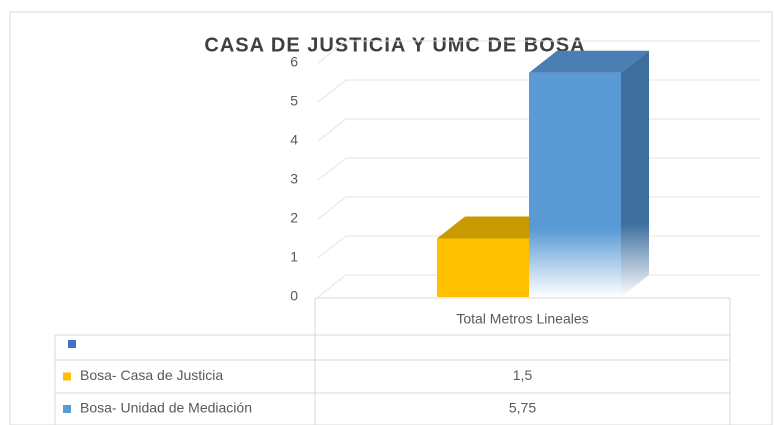 The image size is (774, 425). Describe the element at coordinates (523, 375) in the screenshot. I see `table-value: 1,5` at that location.